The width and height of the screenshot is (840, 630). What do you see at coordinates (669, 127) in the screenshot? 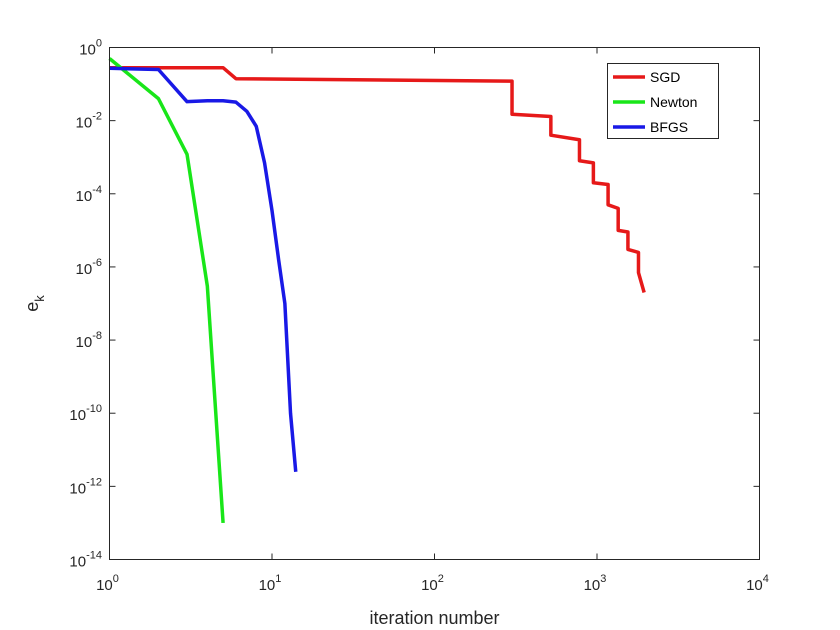
I see `legend-label-bfgs: BFGS` at bounding box center [669, 127].